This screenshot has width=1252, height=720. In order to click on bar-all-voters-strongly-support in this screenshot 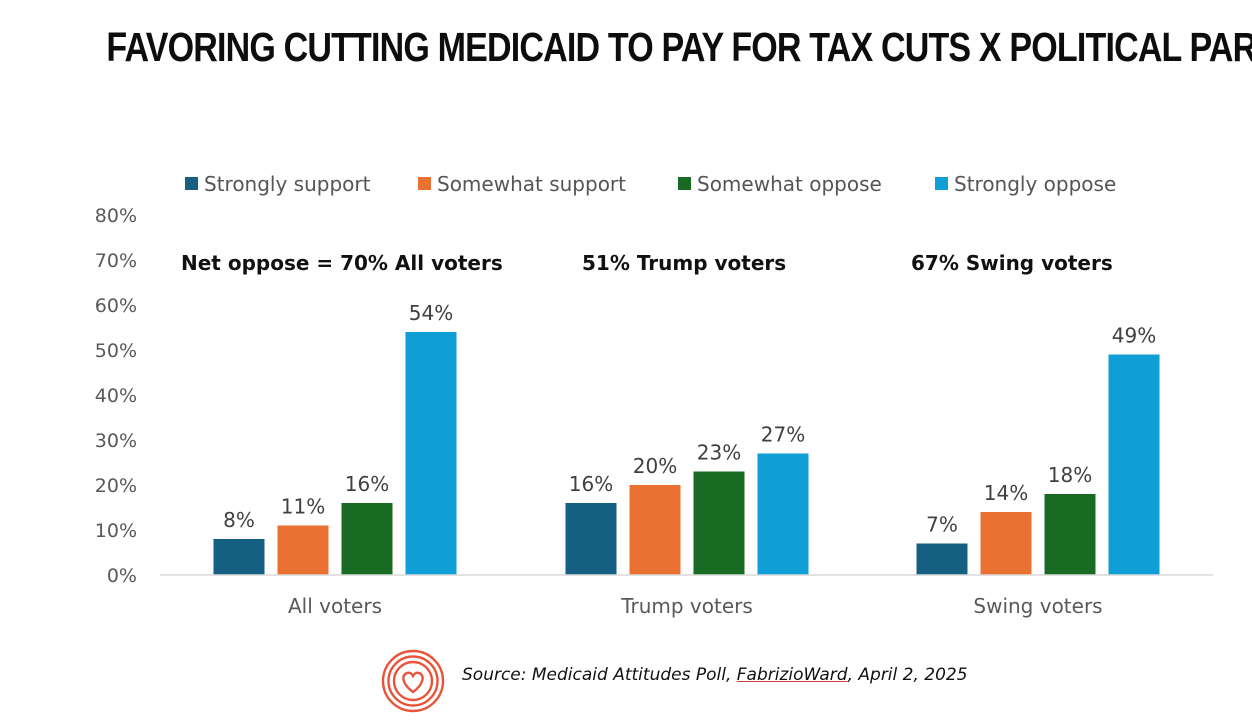, I will do `click(239, 557)`.